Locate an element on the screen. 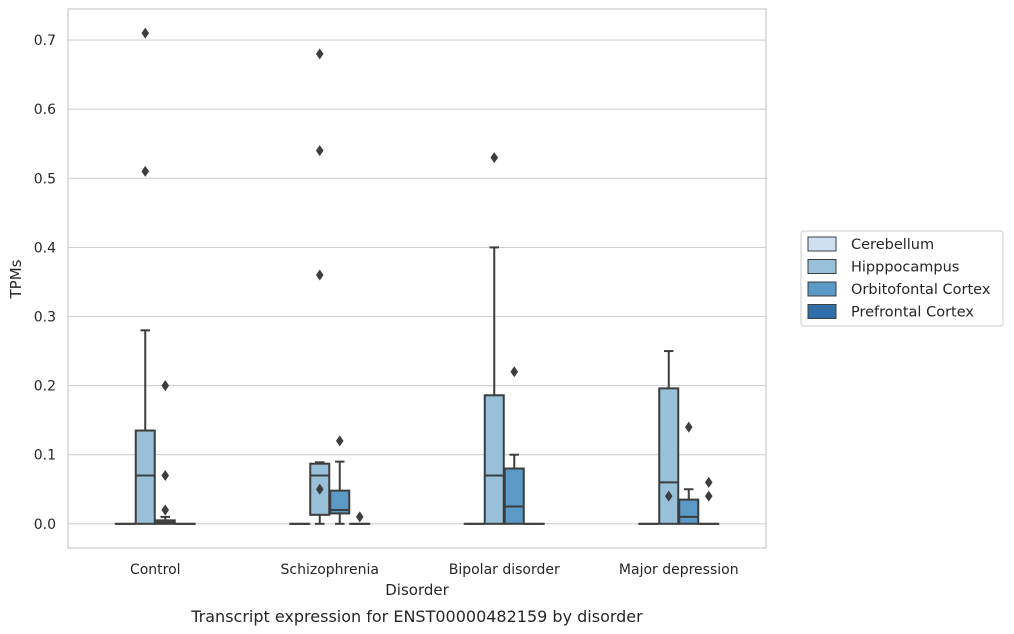  x-axis-title: Disorder is located at coordinates (417, 590).